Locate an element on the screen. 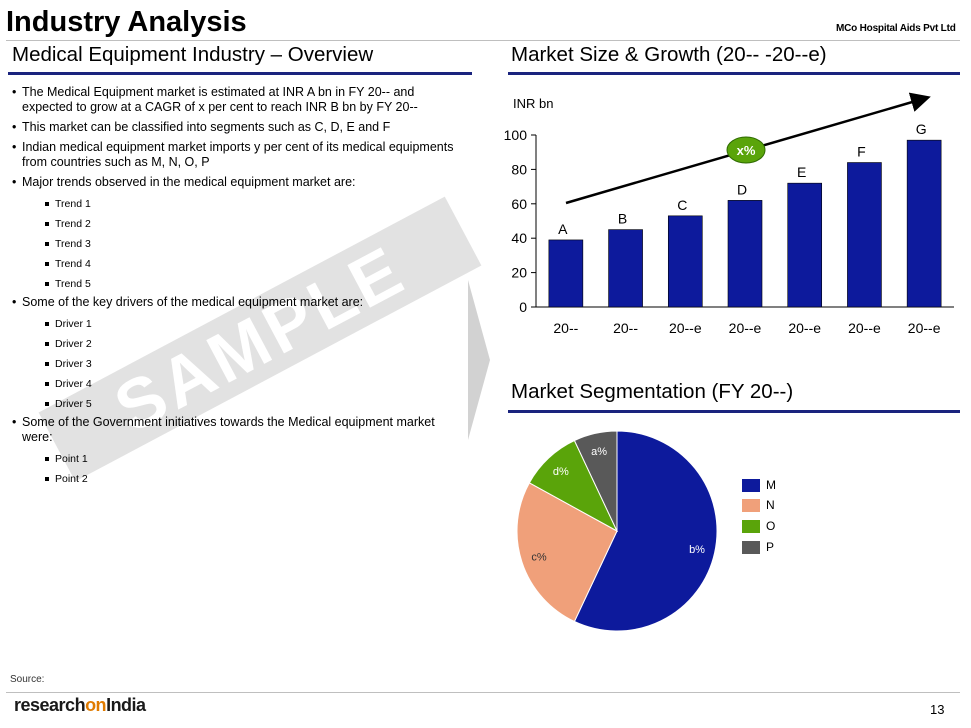  sub-bullet-point: Point 1 is located at coordinates (237, 459).